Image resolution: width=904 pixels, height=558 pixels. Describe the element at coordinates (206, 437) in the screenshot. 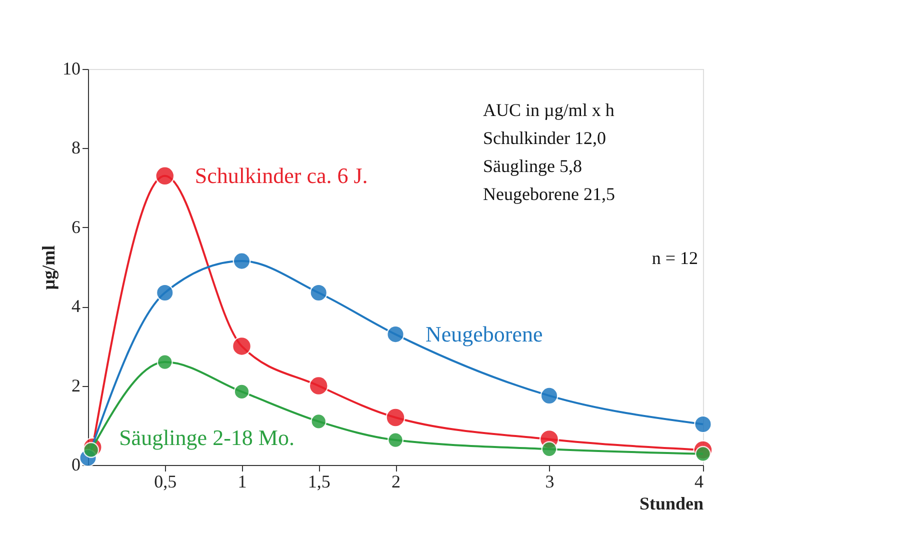

I see `series-label: Säuglinge 2-18 Mo.` at that location.